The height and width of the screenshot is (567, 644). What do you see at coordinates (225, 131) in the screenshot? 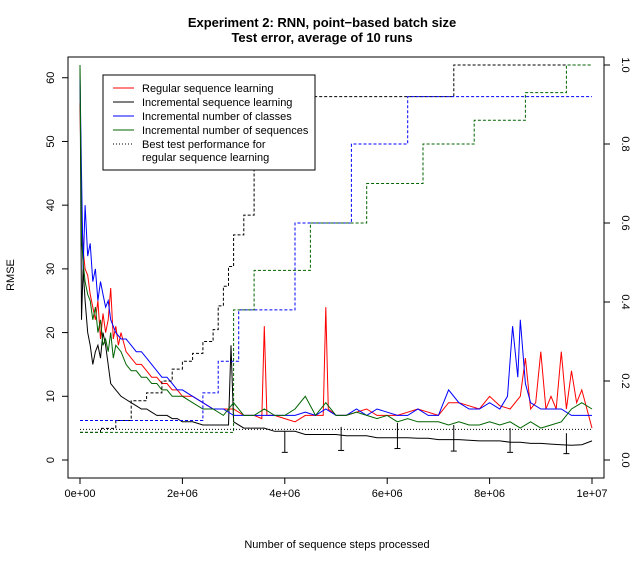
I see `legend-label-sequences: Incremental number of sequences` at bounding box center [225, 131].